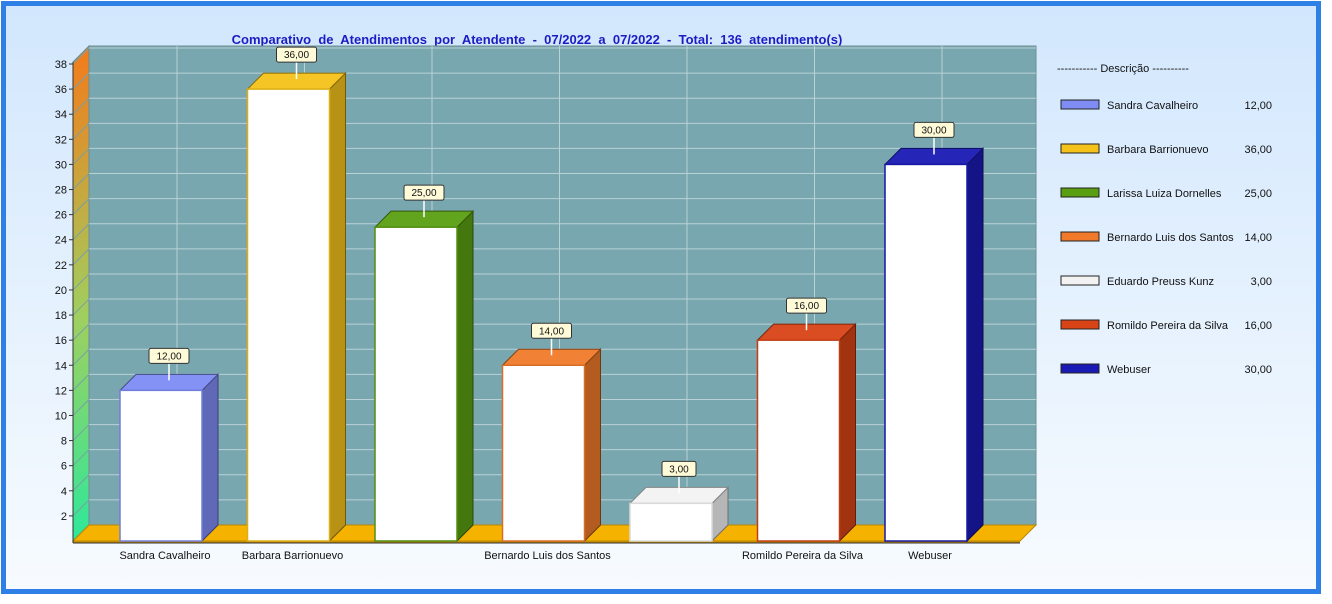 Image resolution: width=1332 pixels, height=604 pixels. I want to click on y-tick-label: 34, so click(61, 115).